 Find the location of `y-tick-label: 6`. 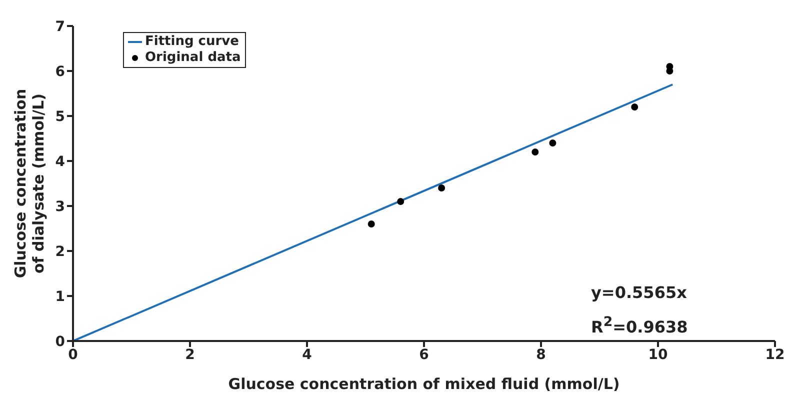

y-tick-label: 6 is located at coordinates (60, 72).